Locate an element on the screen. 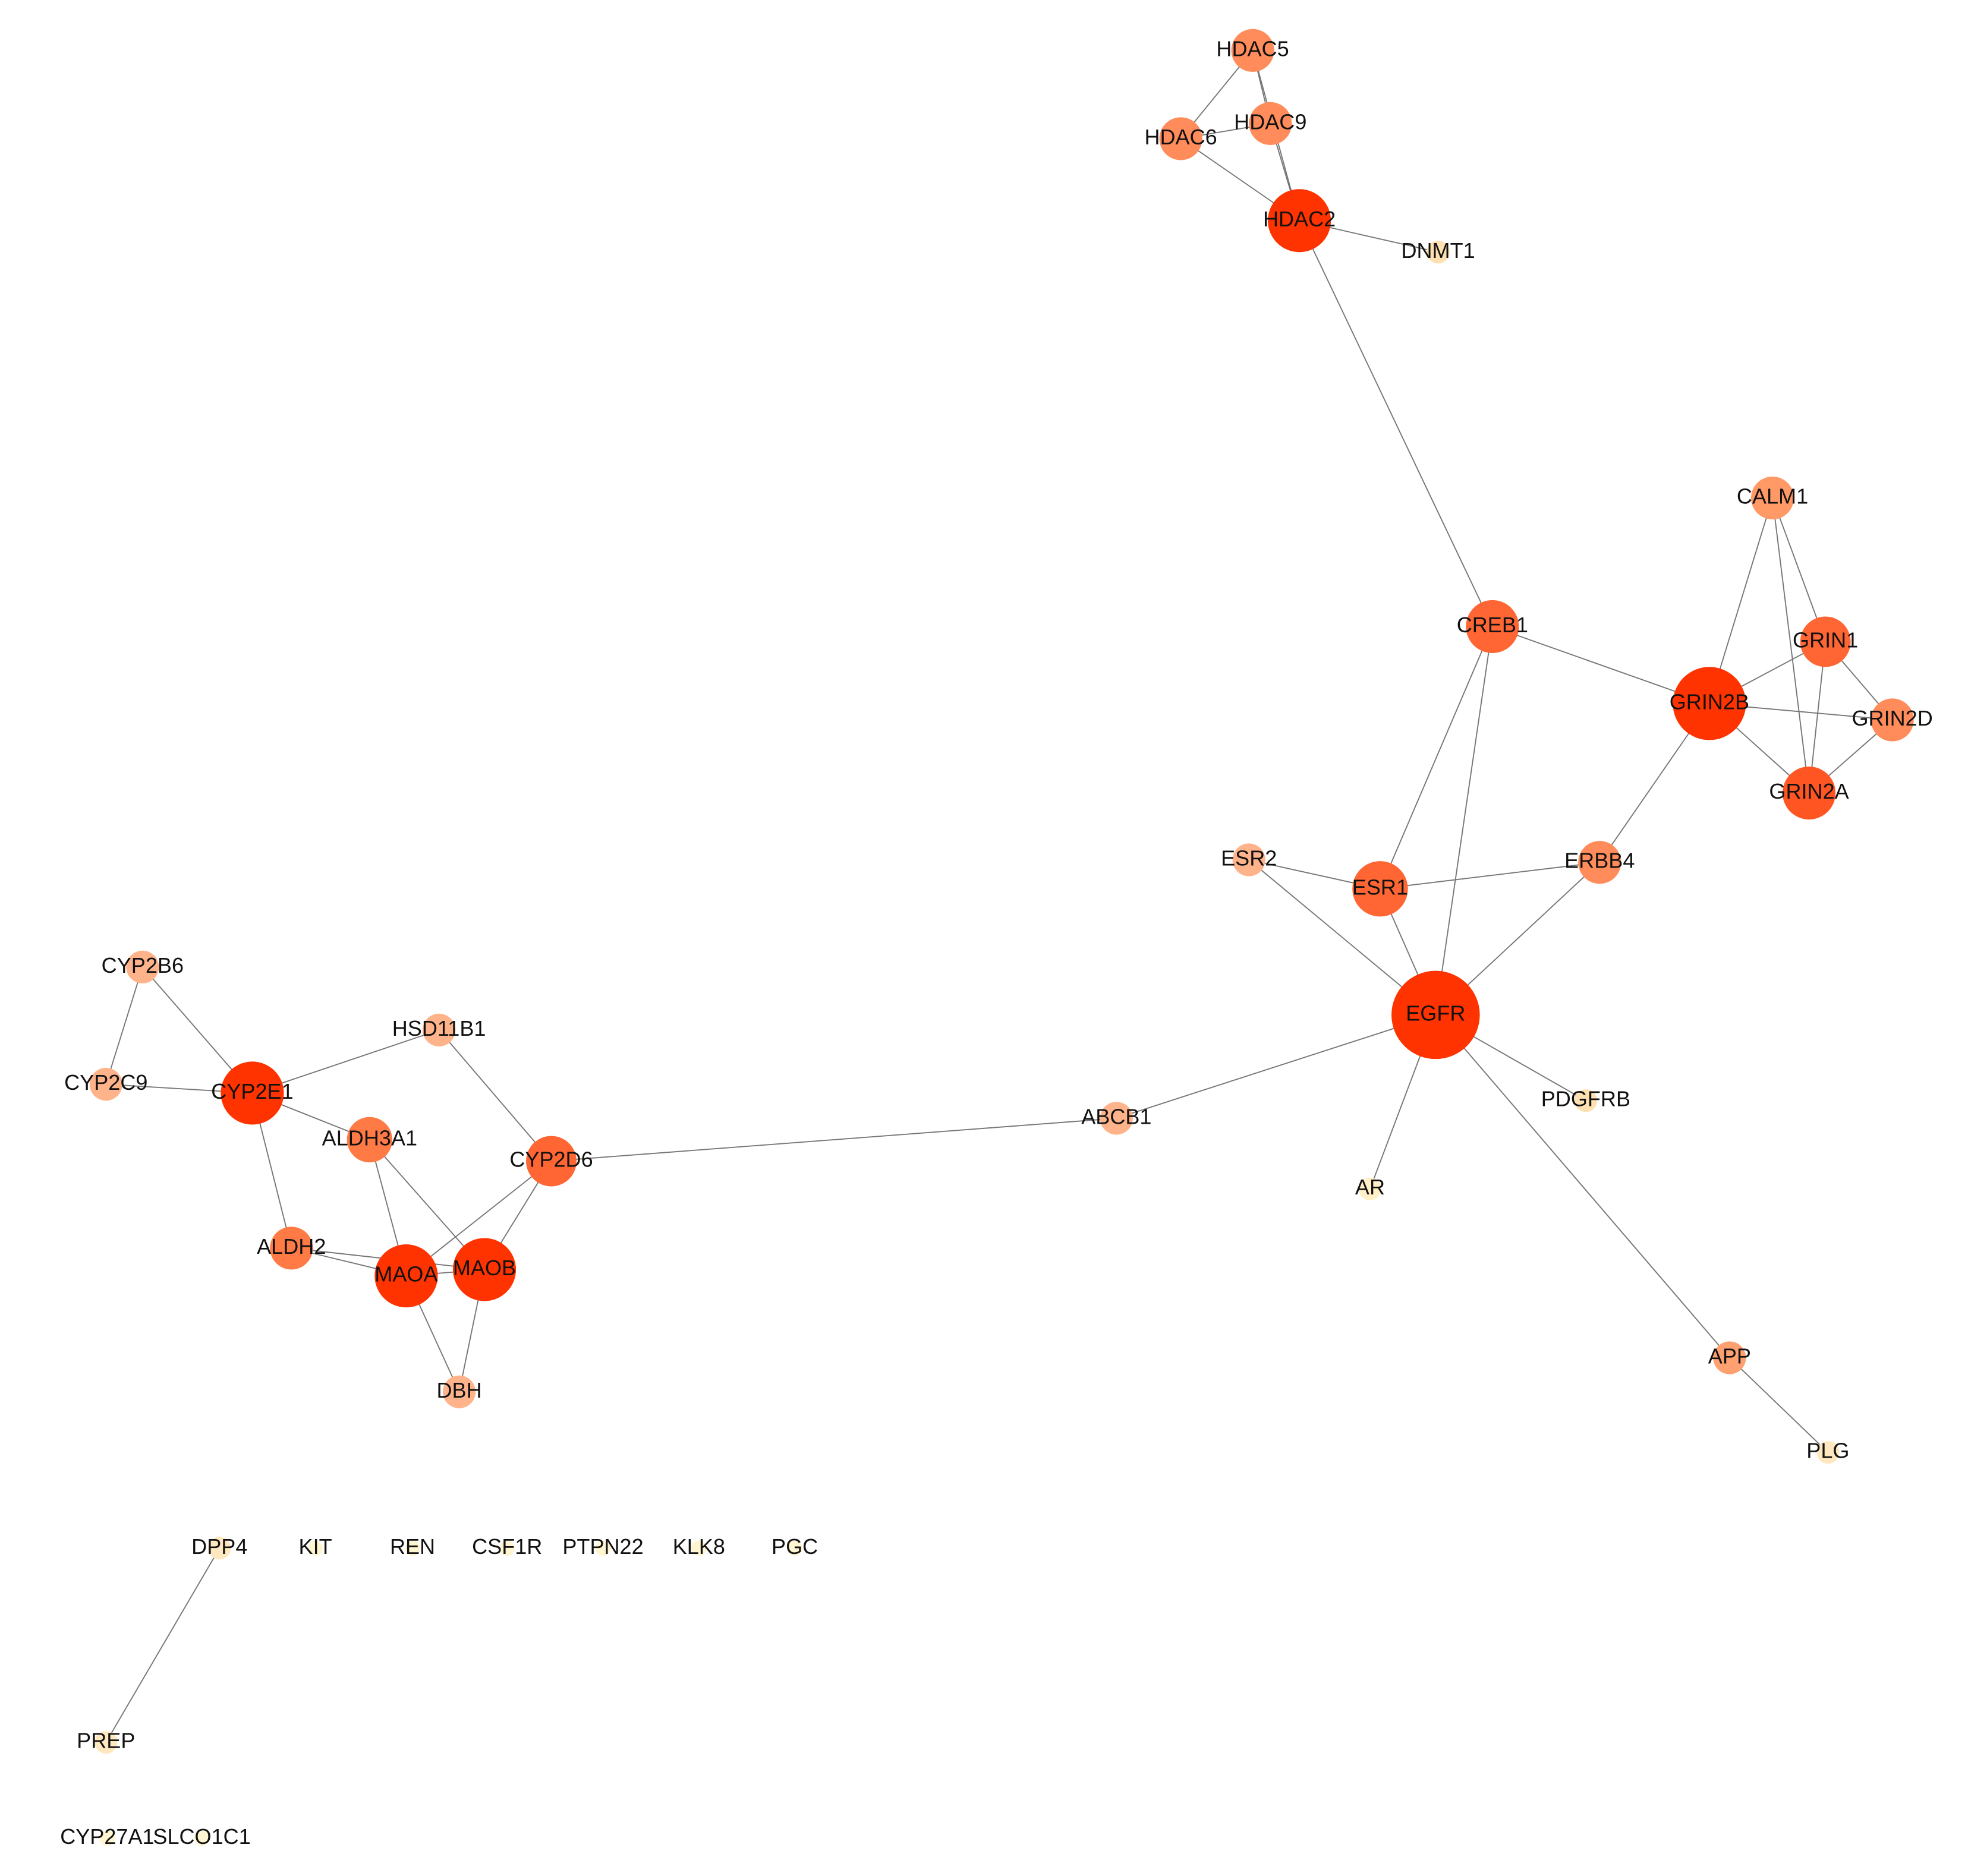 The width and height of the screenshot is (1968, 1876). node-label: GRIN2D is located at coordinates (1892, 718).